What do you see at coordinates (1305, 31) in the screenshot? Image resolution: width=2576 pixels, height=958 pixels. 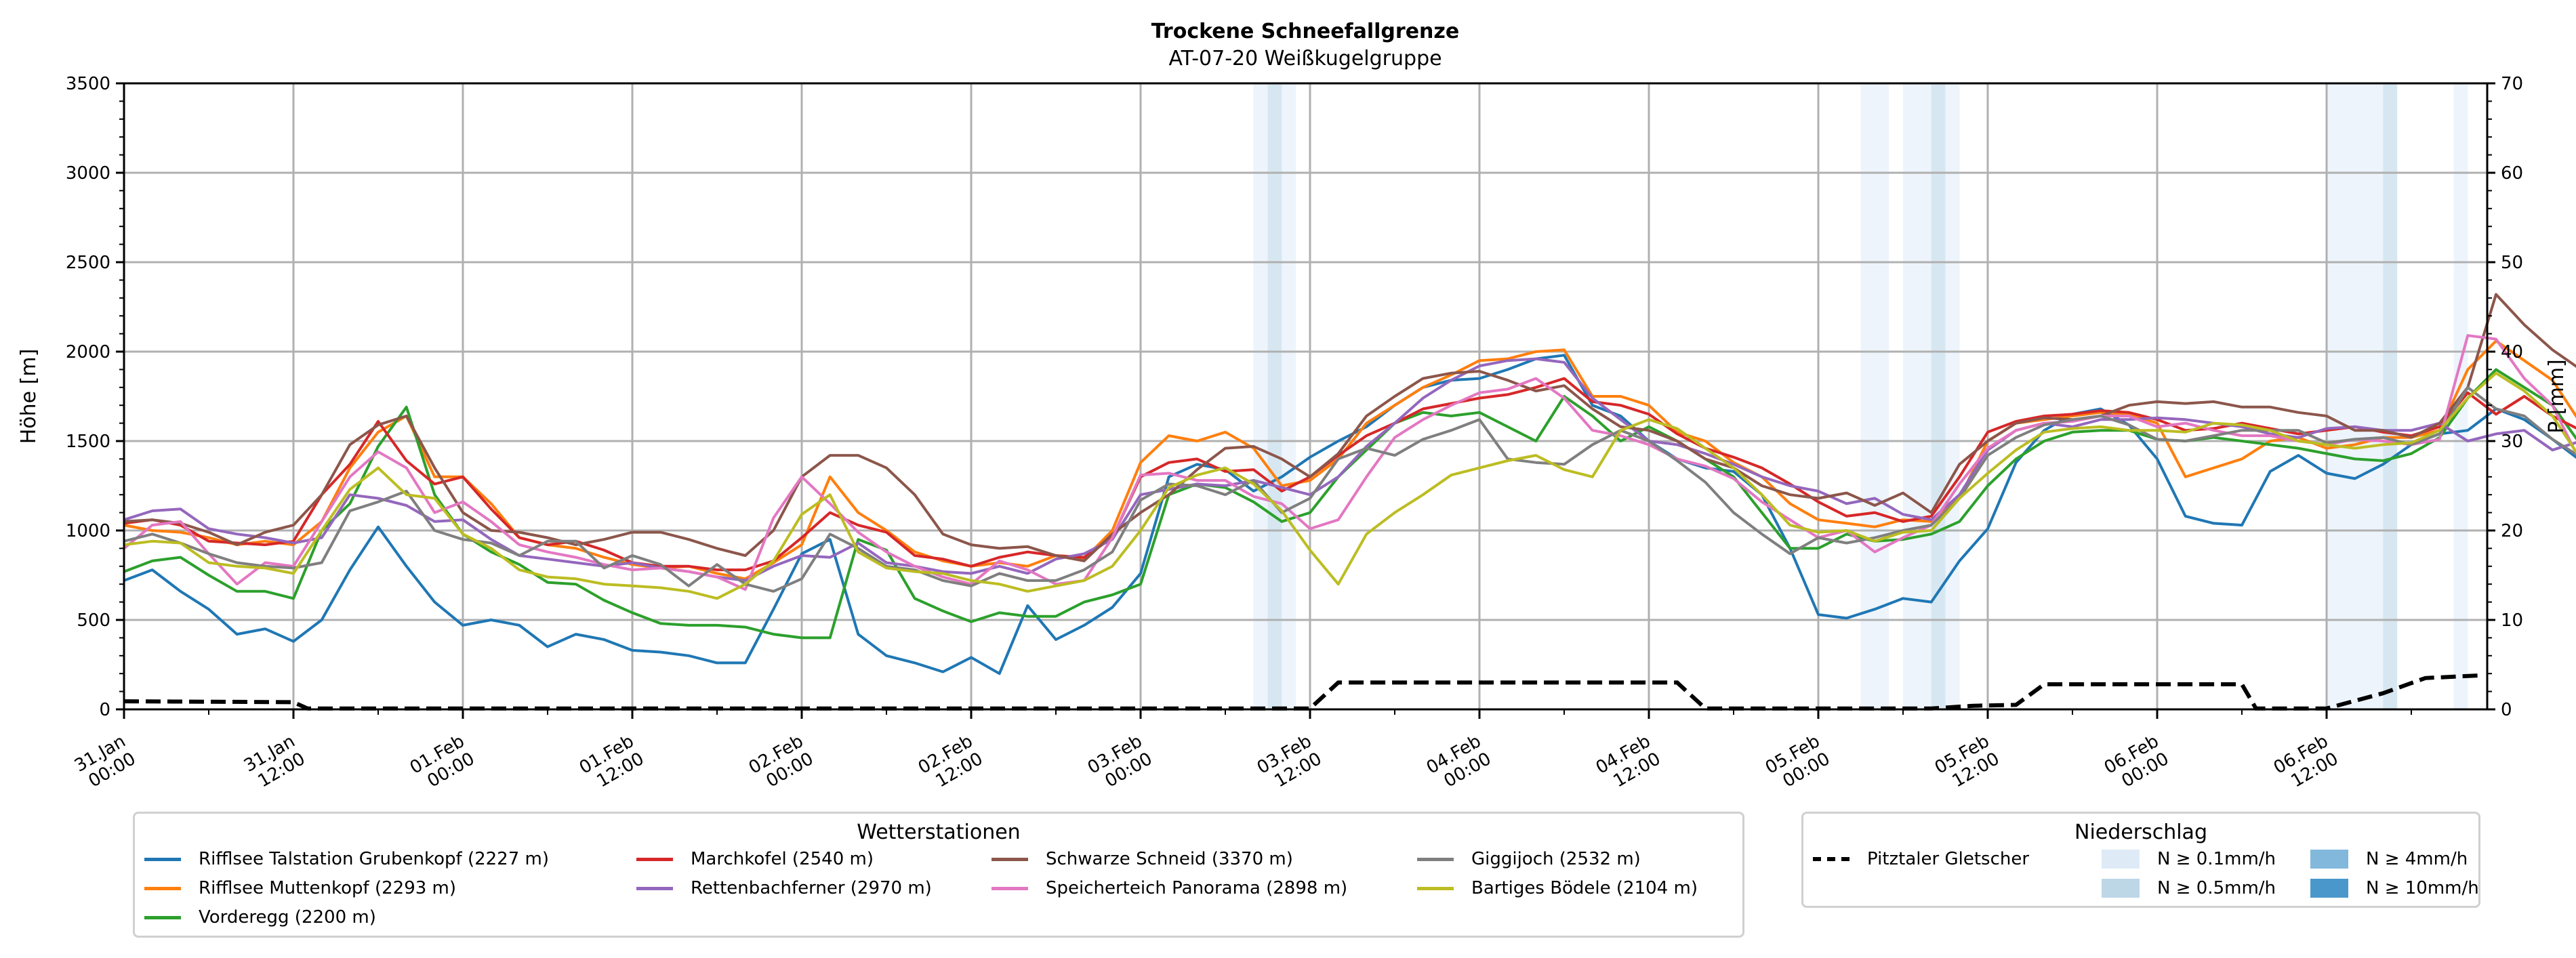 I see `chart-title: Trockene Schneefallgrenze` at bounding box center [1305, 31].